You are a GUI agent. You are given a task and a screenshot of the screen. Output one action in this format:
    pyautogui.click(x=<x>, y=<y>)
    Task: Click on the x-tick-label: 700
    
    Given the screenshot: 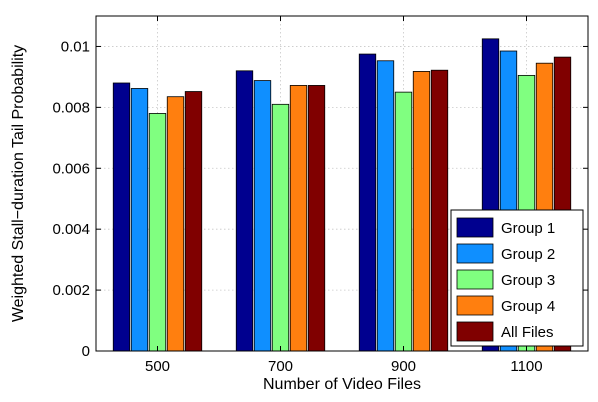 What is the action you would take?
    pyautogui.click(x=280, y=366)
    